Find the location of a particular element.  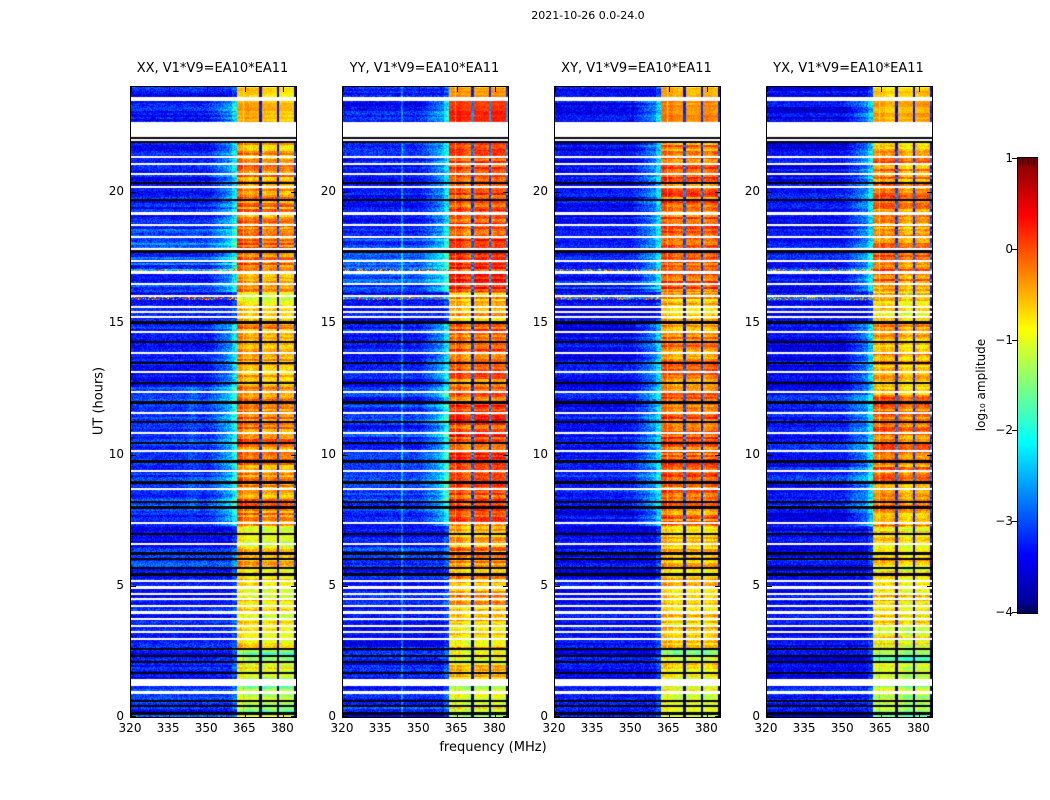

colorbar-tick-label: −3 is located at coordinates (1004, 521).